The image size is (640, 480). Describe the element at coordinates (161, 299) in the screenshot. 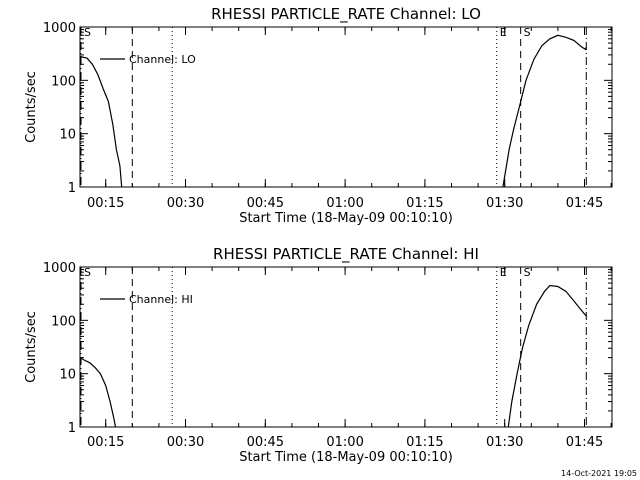

I see `legend-label: Channel: HI` at that location.